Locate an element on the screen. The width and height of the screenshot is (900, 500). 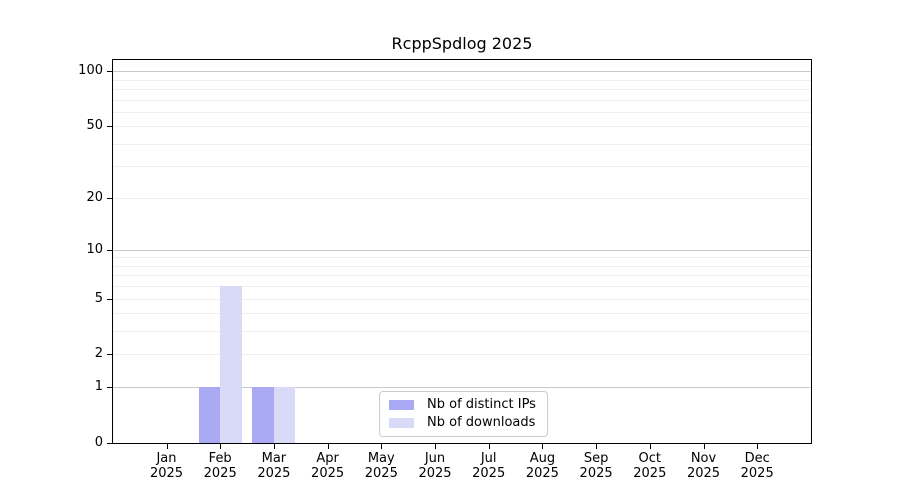
x-tick-month: Oct is located at coordinates (650, 458).